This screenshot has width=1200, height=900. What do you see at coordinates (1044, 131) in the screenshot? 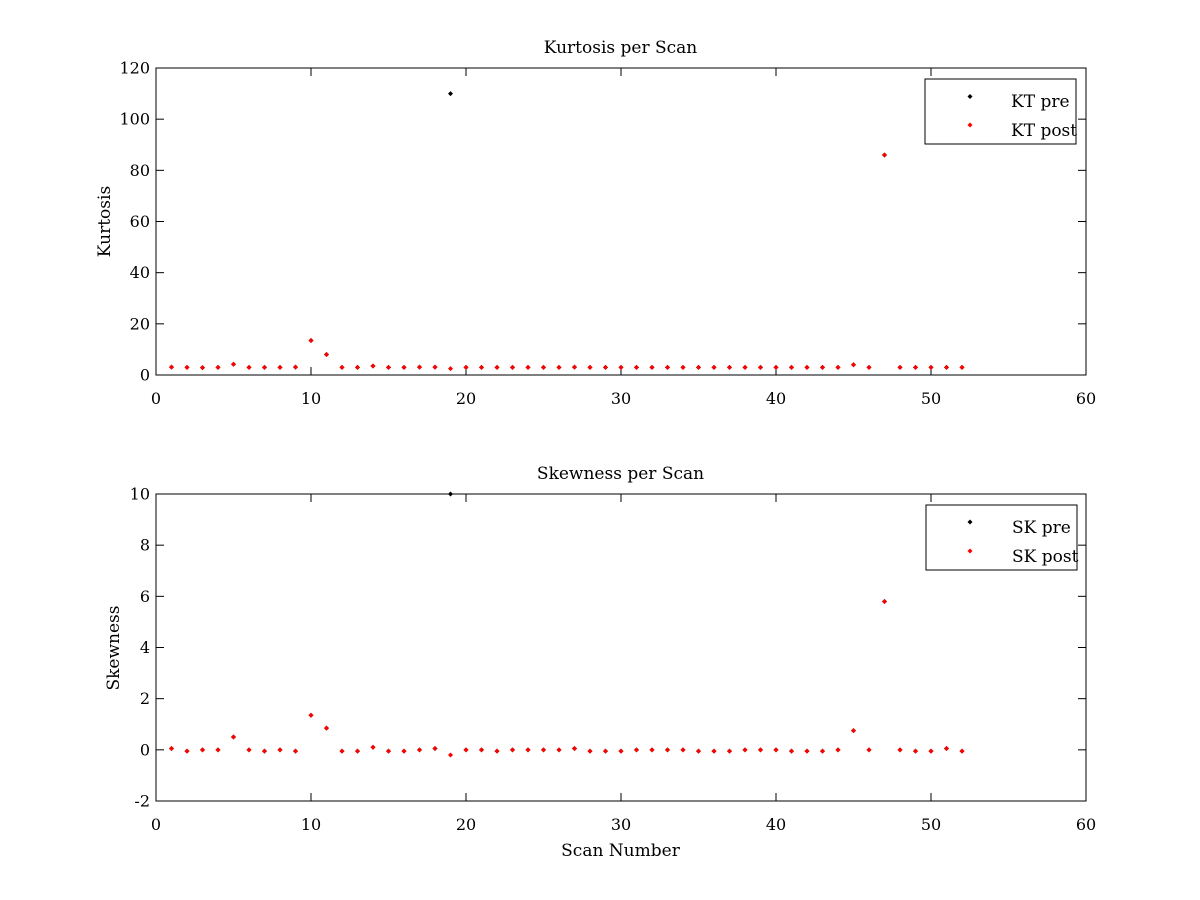
I see `kurtosis-legend-label-post: KT post` at bounding box center [1044, 131].